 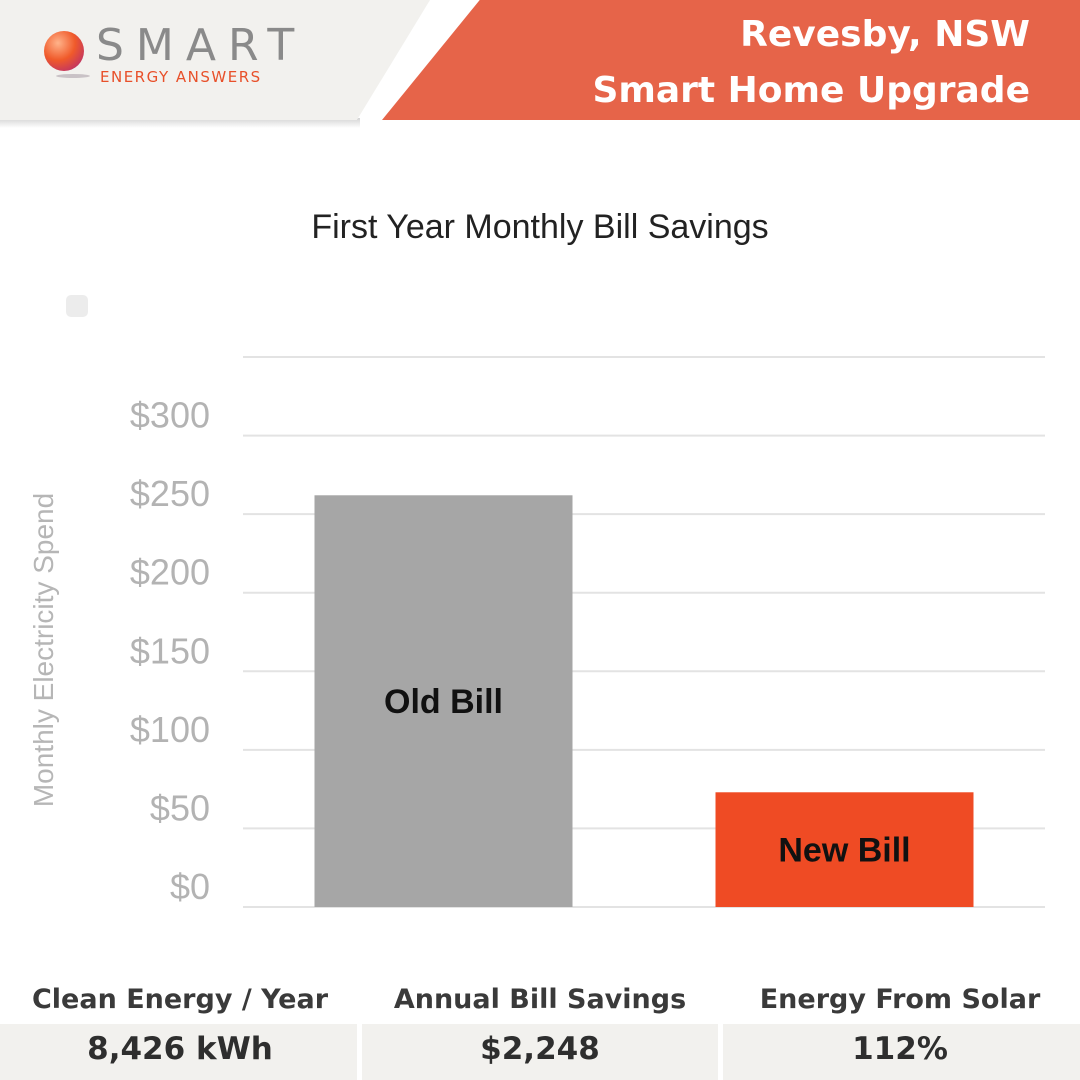 What do you see at coordinates (170, 493) in the screenshot?
I see `y-tick-label: $250` at bounding box center [170, 493].